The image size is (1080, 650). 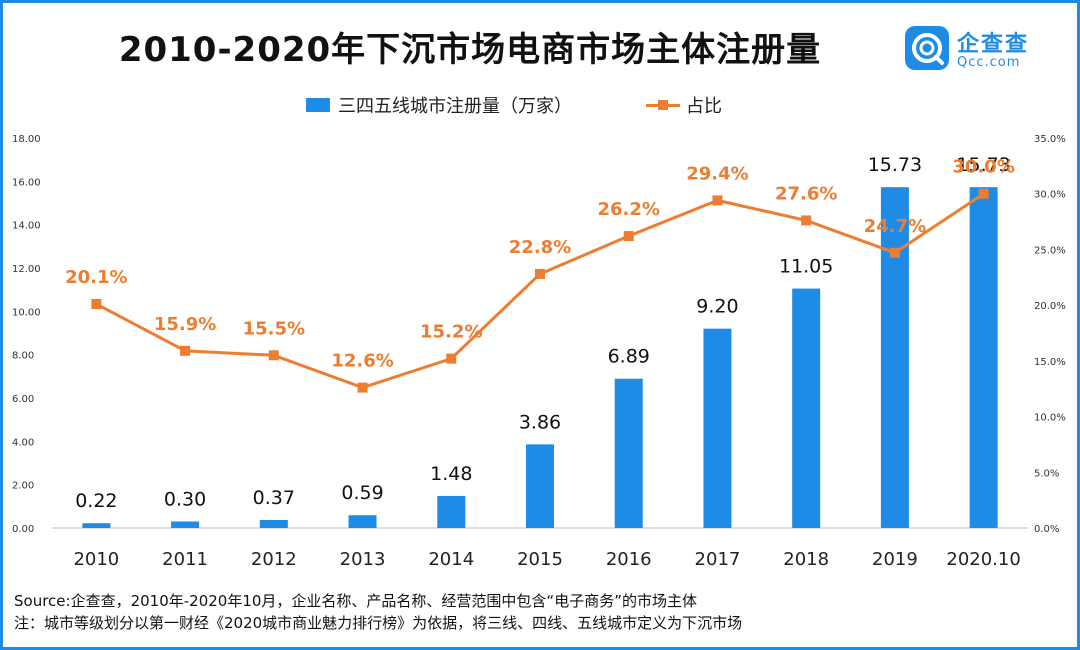 I want to click on share-value-label: 20.1%, so click(x=96, y=277).